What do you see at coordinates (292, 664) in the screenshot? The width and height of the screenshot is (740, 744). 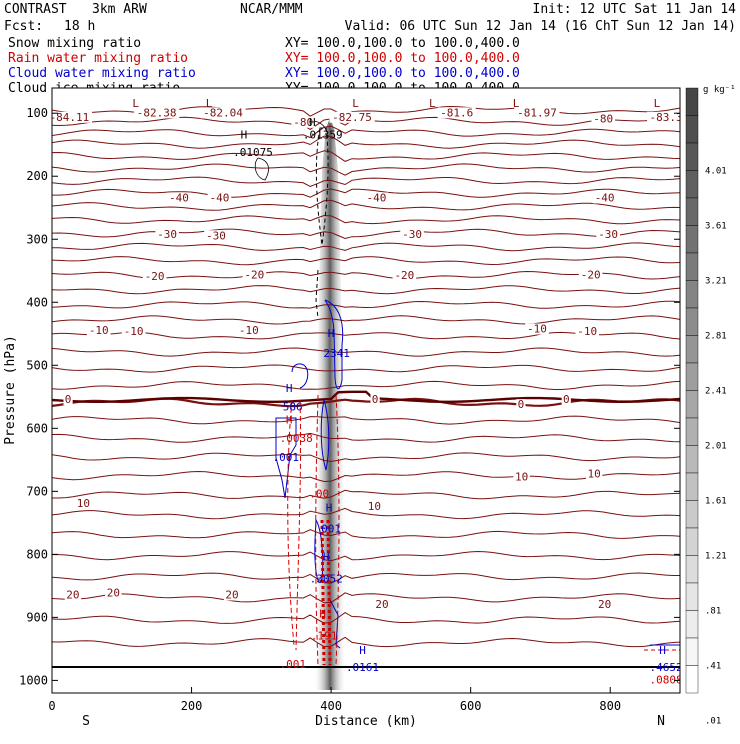 I see `extremum-label: .001` at bounding box center [292, 664].